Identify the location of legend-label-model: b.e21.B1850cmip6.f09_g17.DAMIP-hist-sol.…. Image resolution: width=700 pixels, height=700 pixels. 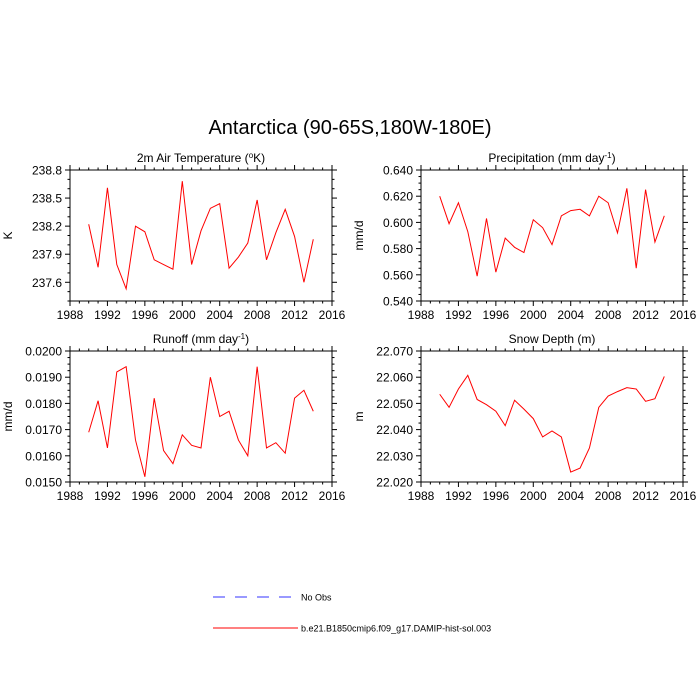
(396, 629).